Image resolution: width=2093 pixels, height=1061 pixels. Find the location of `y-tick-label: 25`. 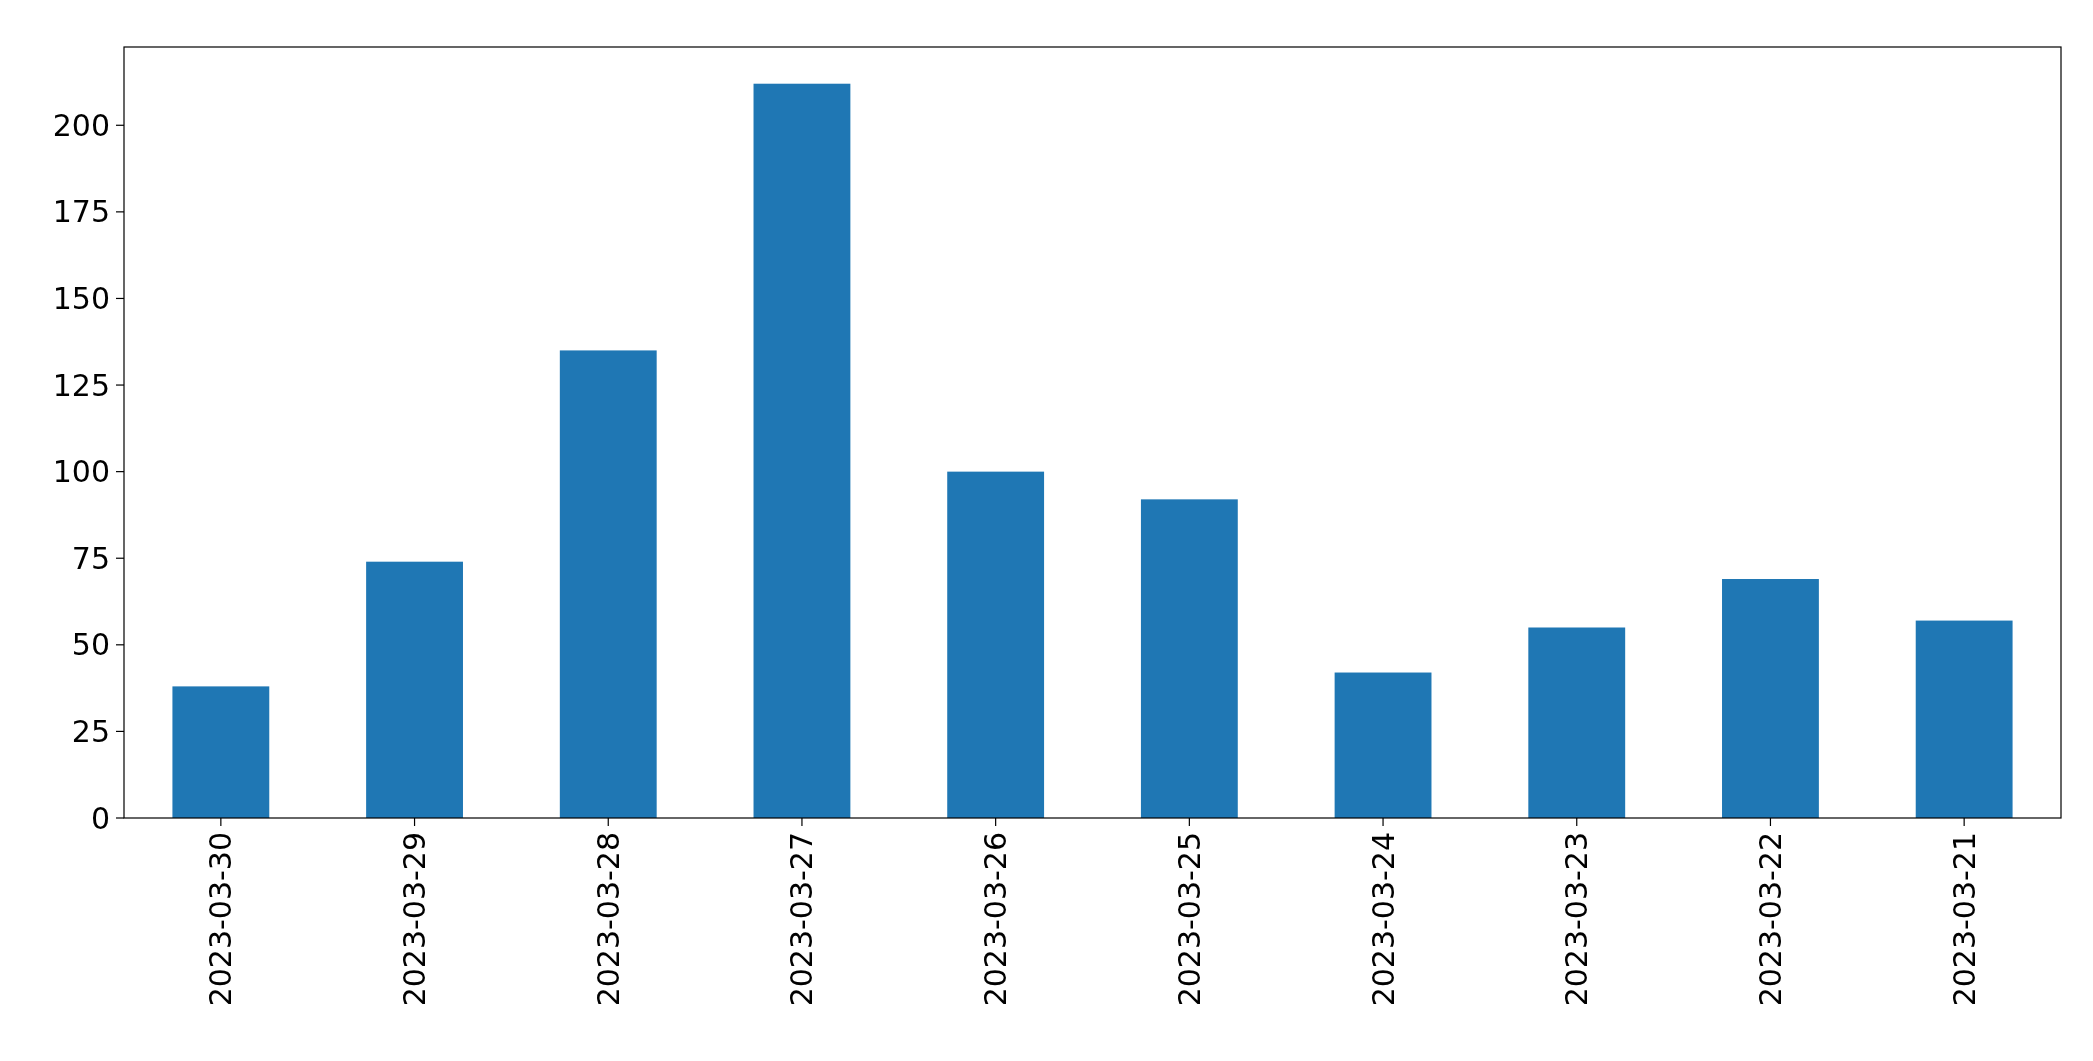

y-tick-label: 25 is located at coordinates (90, 731).